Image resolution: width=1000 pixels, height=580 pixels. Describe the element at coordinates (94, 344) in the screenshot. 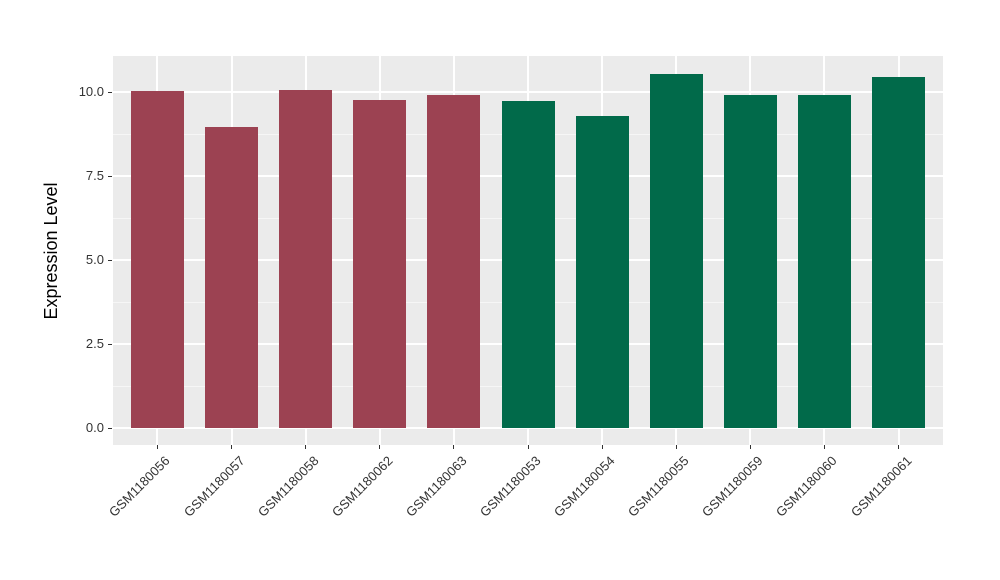

I see `y-tick-label: 2.5` at that location.